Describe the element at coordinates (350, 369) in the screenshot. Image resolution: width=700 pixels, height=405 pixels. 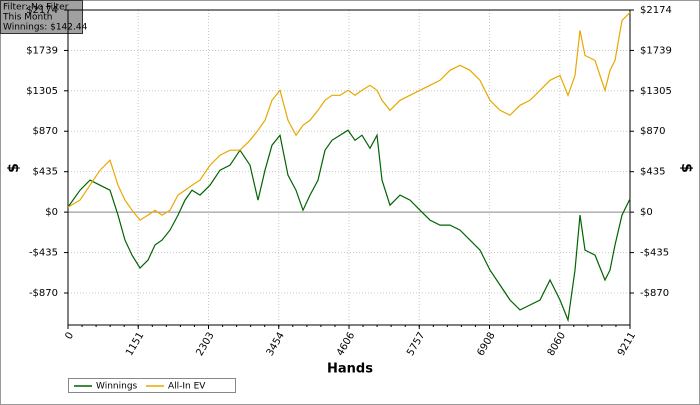
I see `x-axis-label: Hands` at that location.